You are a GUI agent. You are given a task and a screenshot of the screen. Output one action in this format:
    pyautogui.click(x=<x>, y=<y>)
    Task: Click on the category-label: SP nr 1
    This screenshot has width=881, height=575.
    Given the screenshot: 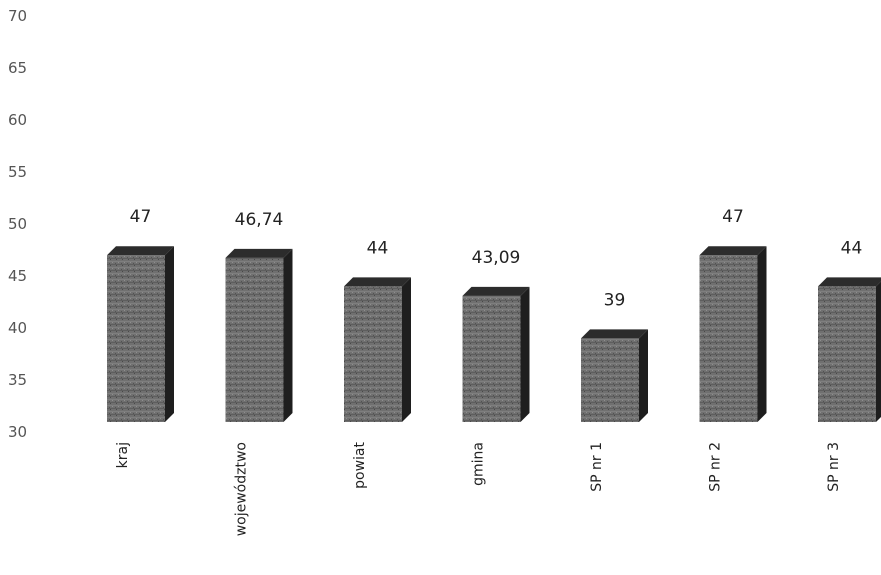 What is the action you would take?
    pyautogui.click(x=597, y=467)
    